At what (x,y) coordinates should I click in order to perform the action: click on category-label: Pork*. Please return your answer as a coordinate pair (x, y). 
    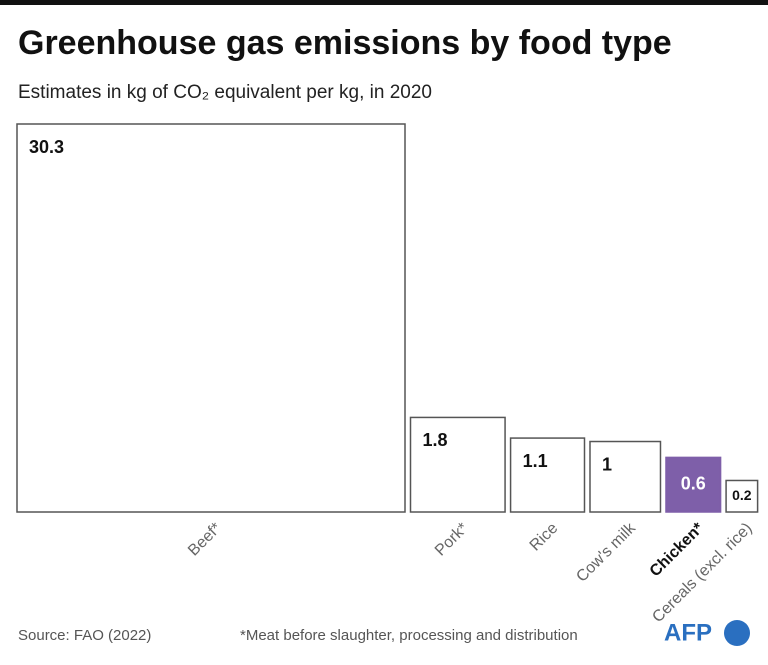
    Looking at the image, I should click on (452, 540).